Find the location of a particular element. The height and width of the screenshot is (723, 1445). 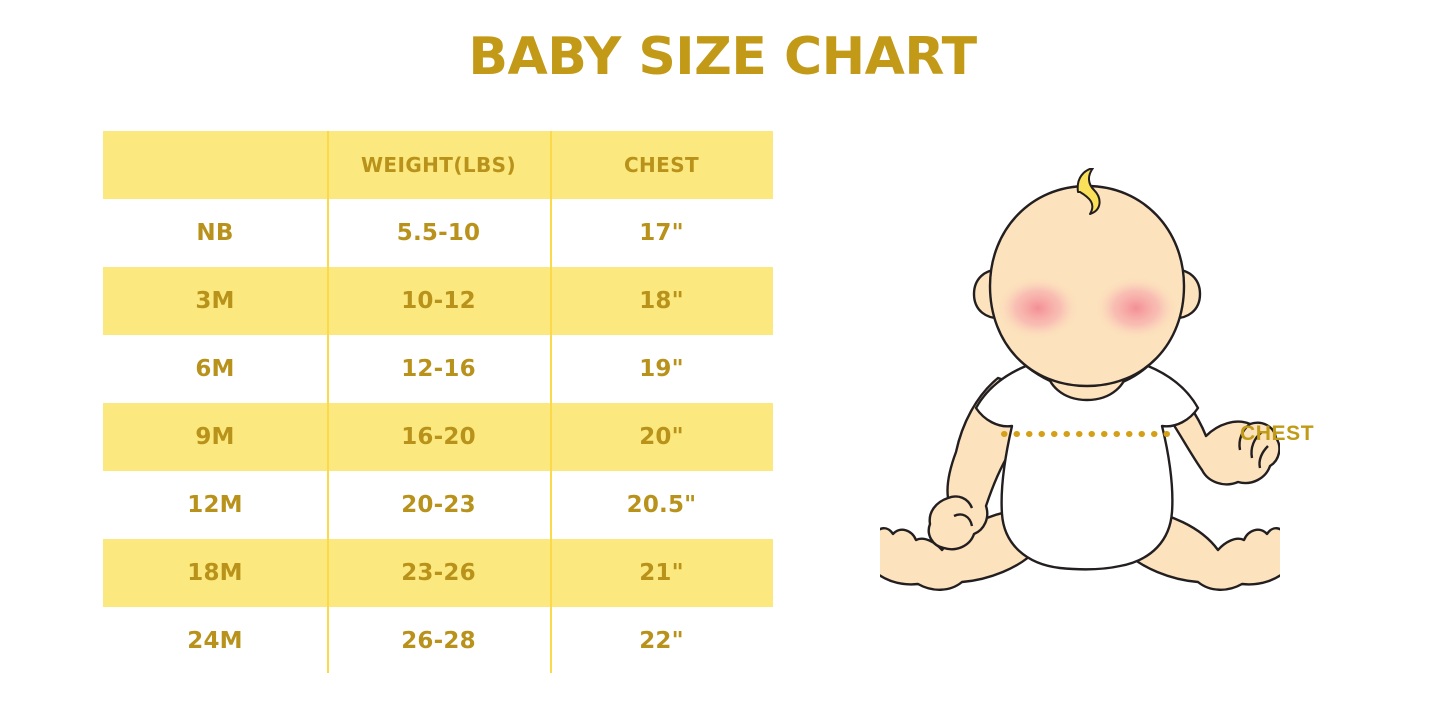

chest-measurement-label: CHEST is located at coordinates (1277, 433).